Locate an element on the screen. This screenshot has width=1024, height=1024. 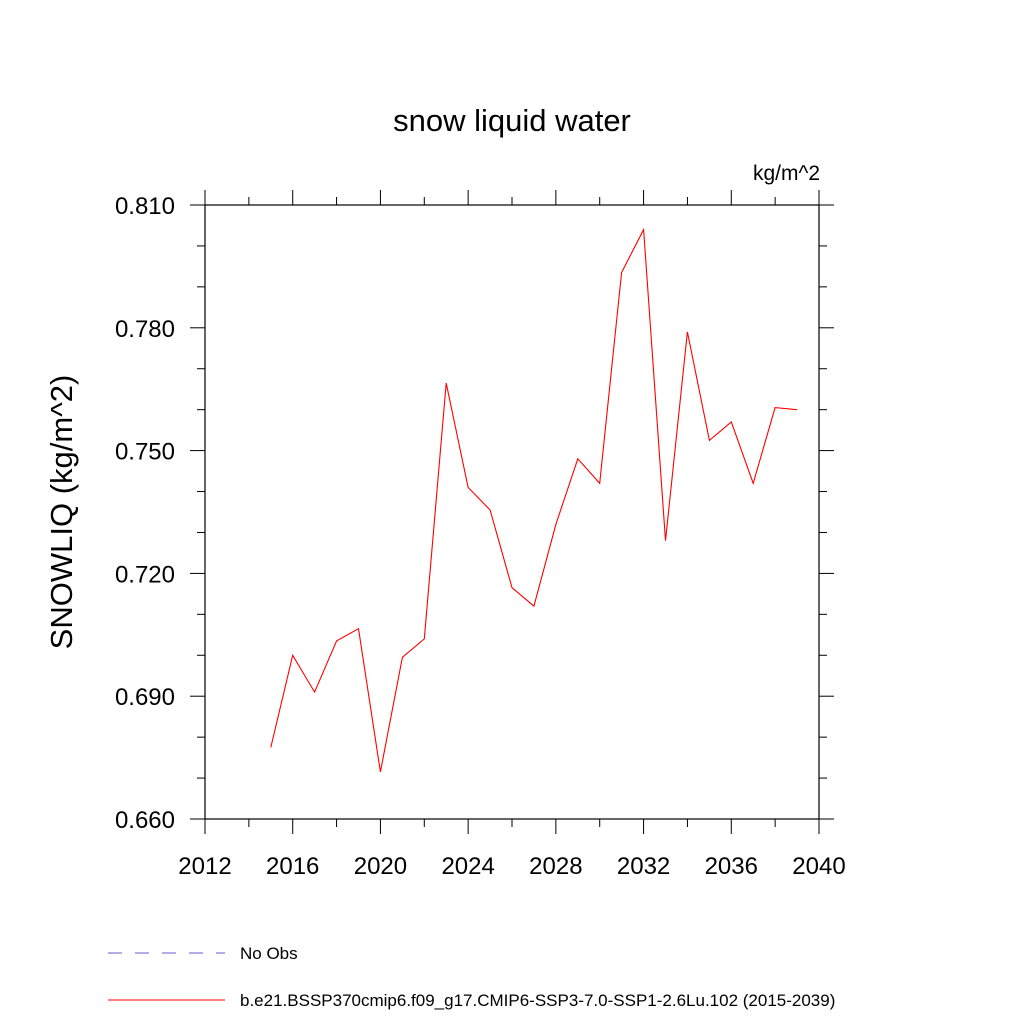
y-tick-label: 0.690 is located at coordinates (145, 697).